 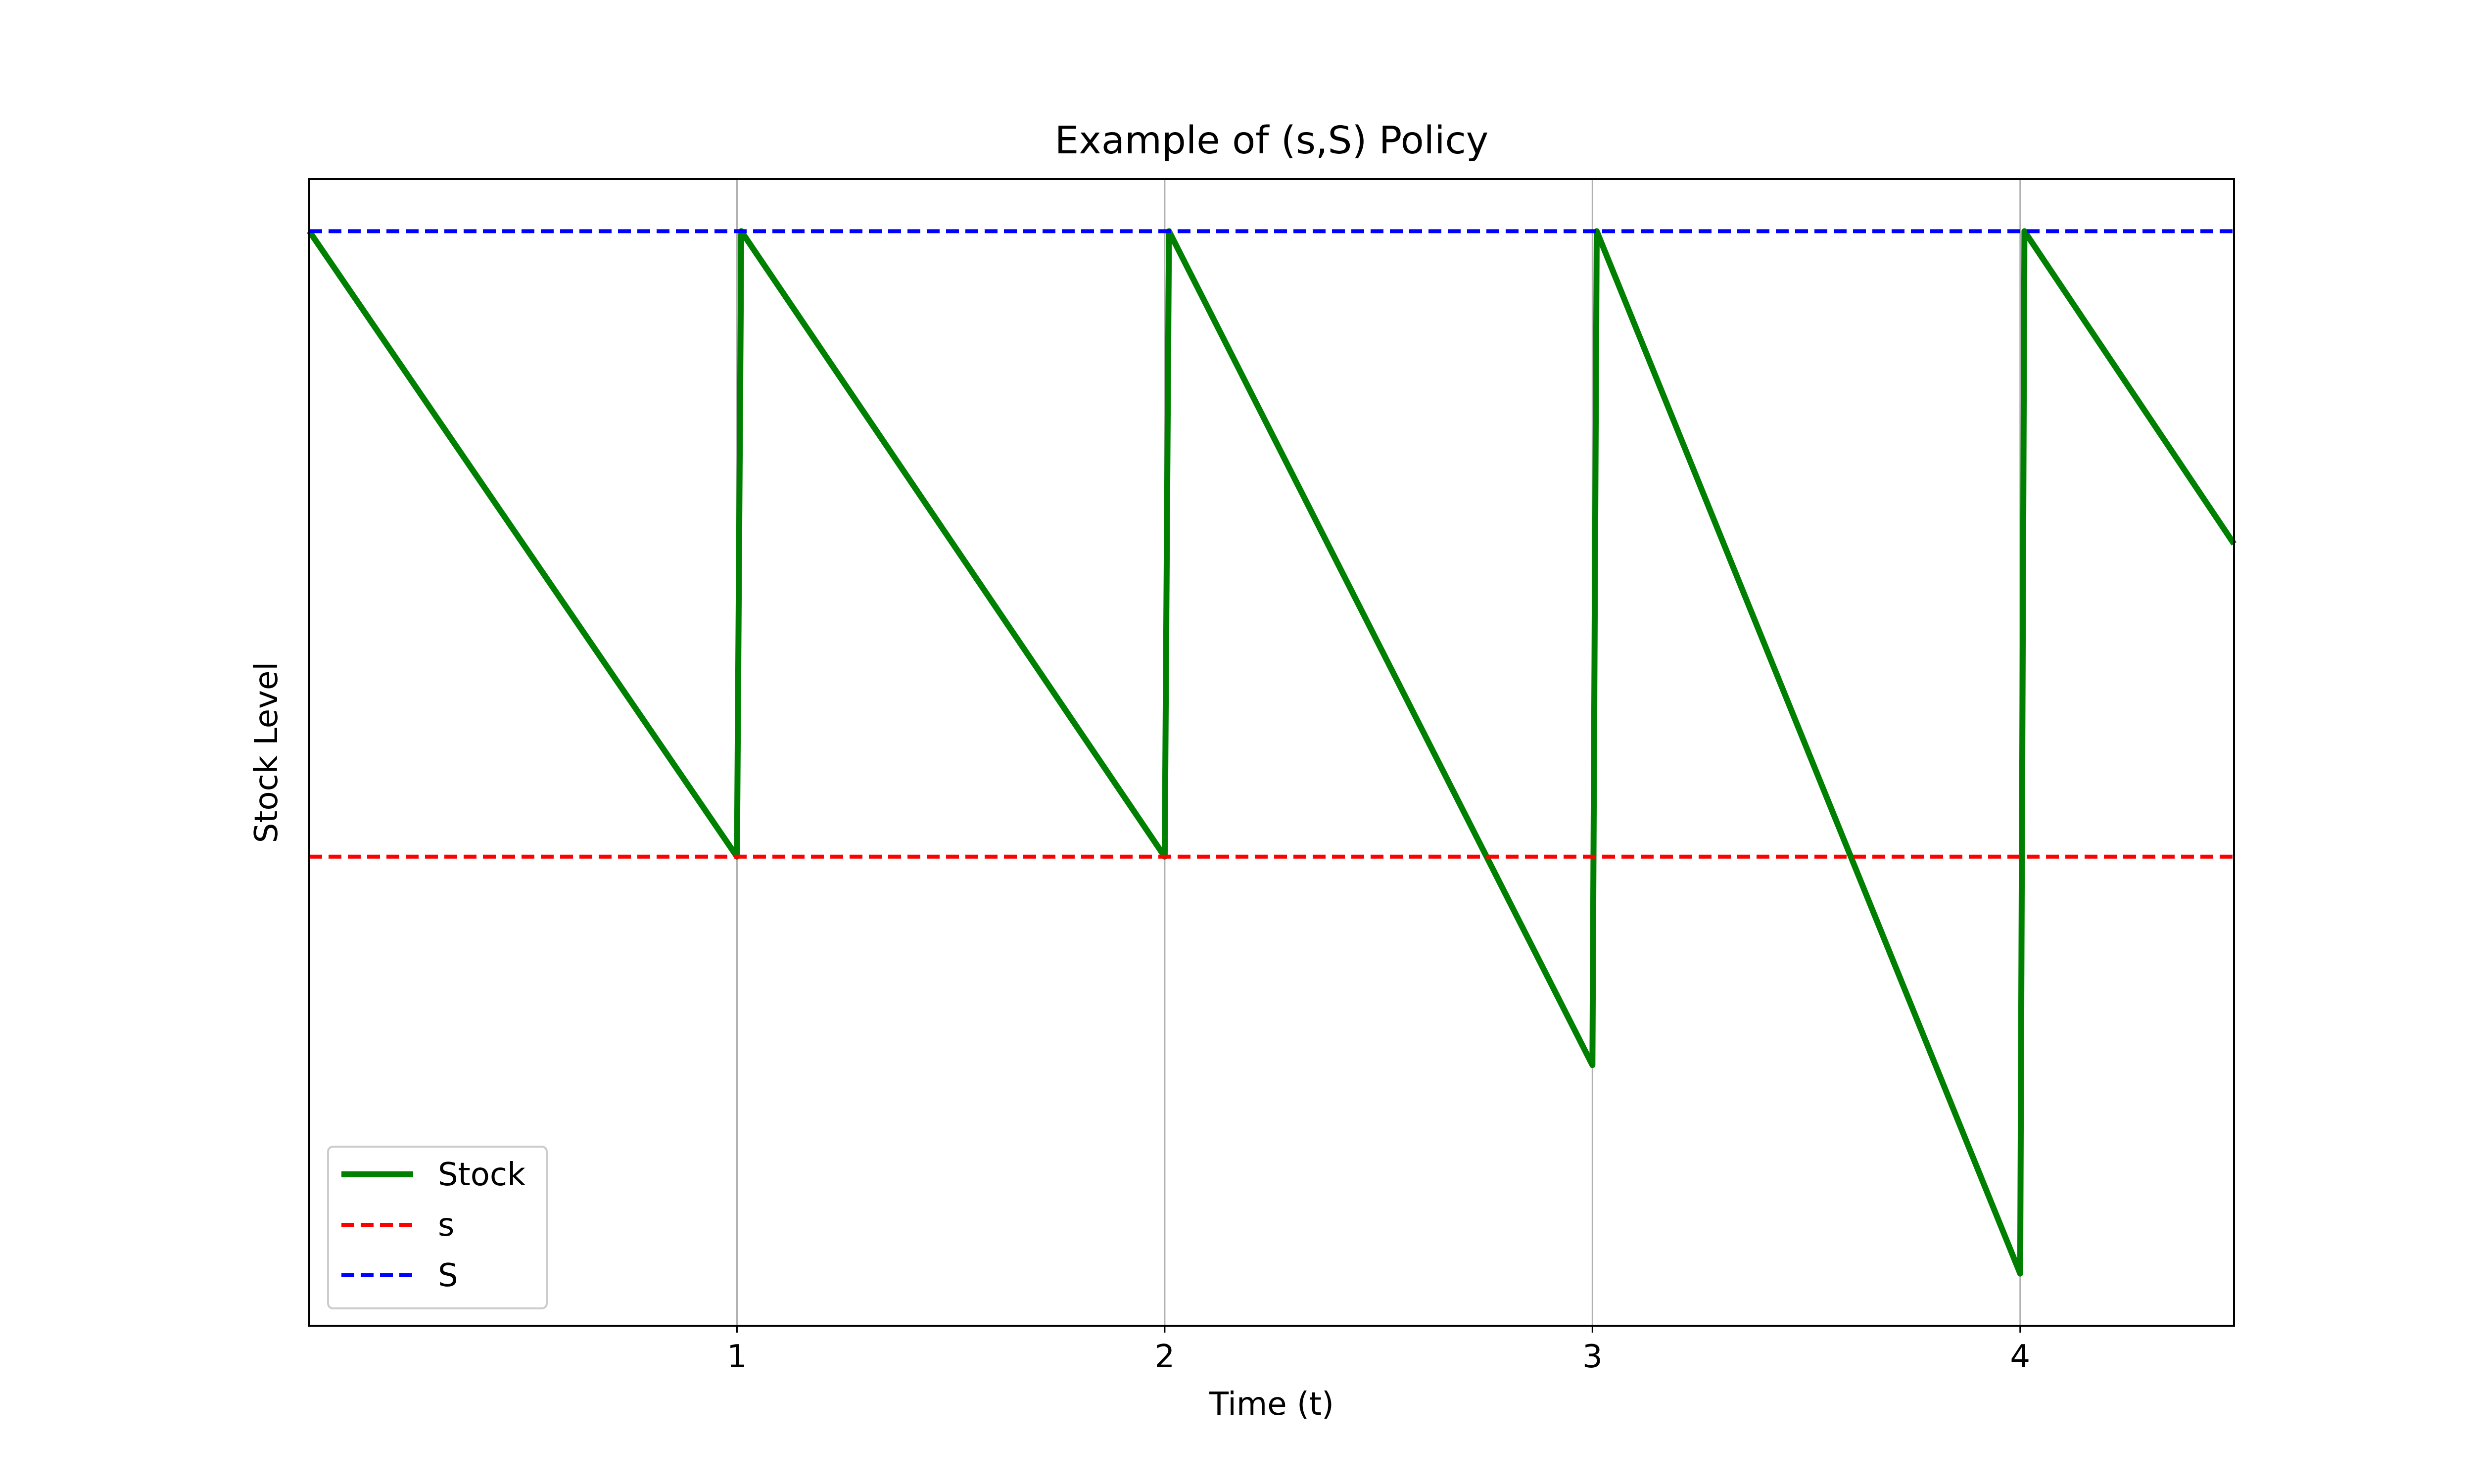 What do you see at coordinates (482, 1175) in the screenshot?
I see `legend-label-stock: Stock` at bounding box center [482, 1175].